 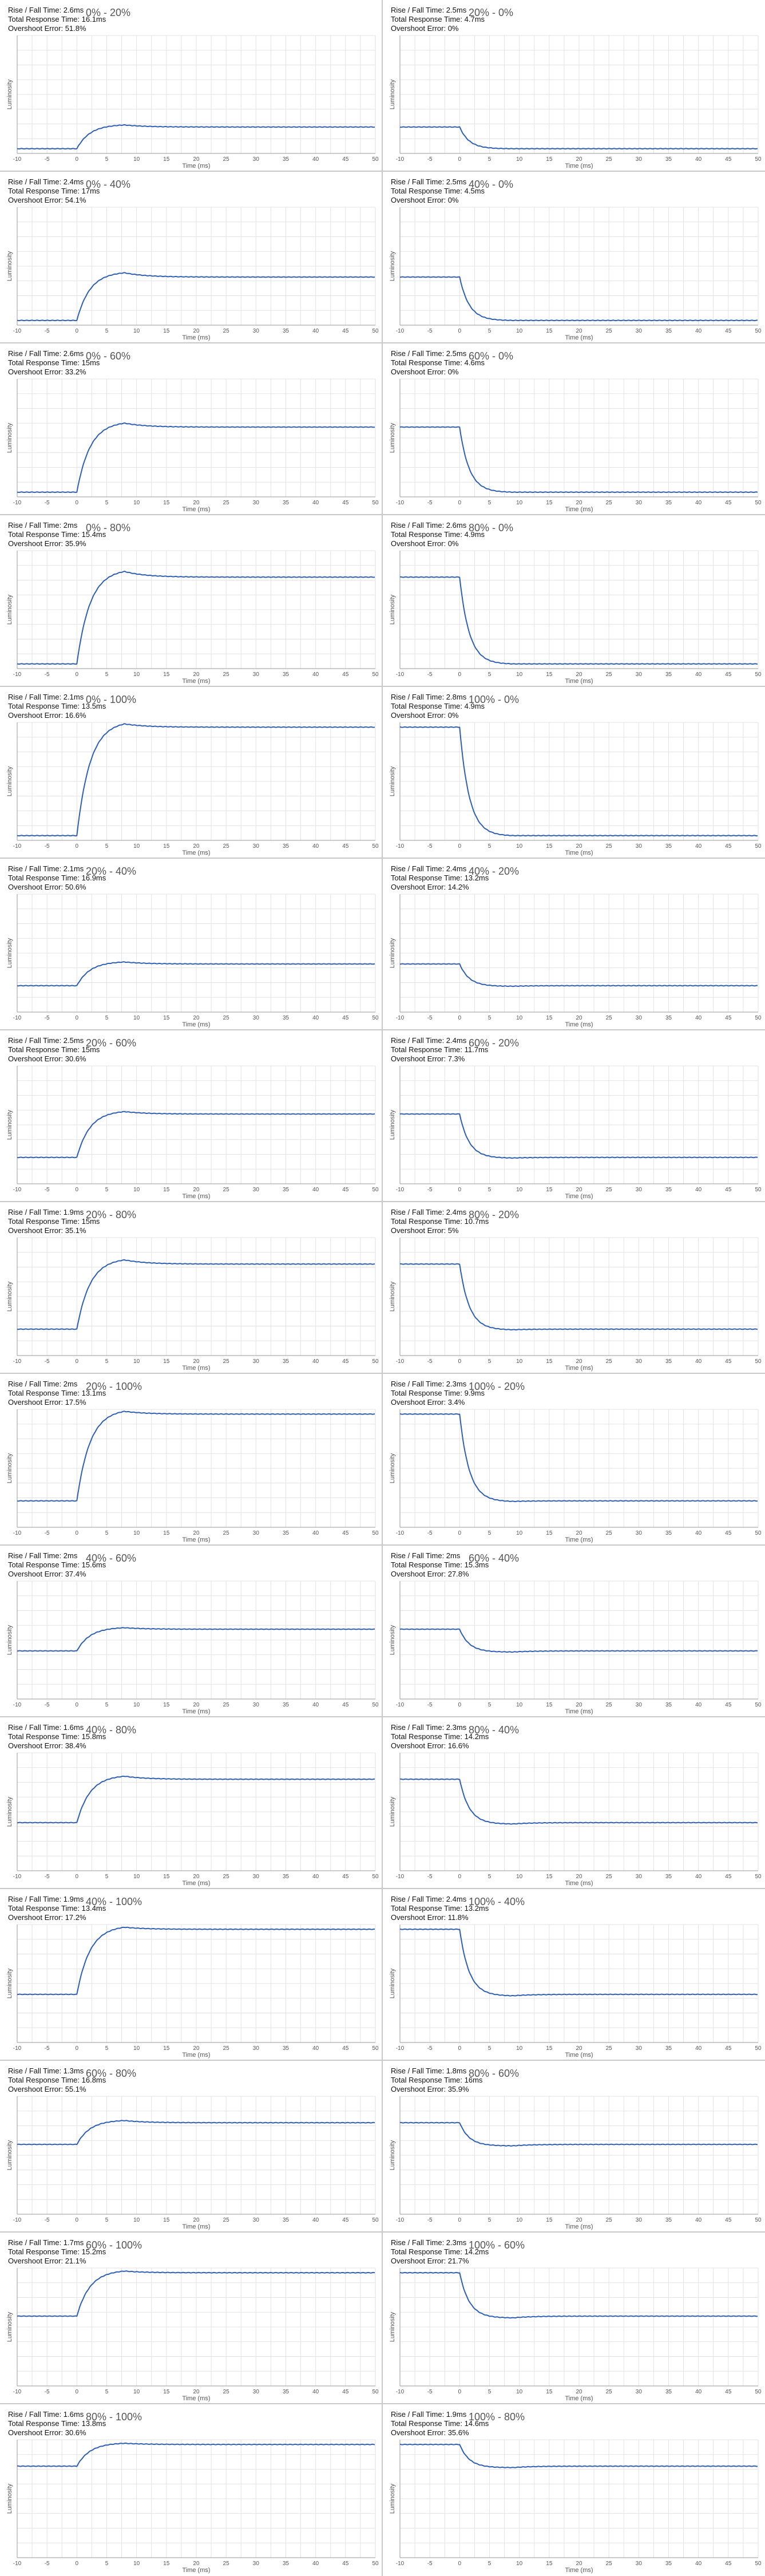 I want to click on chart-title: 0% - 100%, so click(x=111, y=699).